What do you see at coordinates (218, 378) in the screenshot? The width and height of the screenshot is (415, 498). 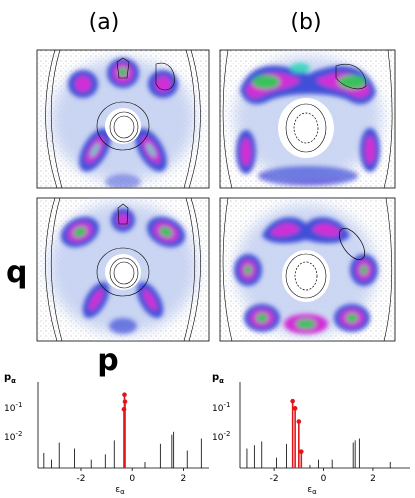 I see `spectrum-b-ylabel: pα` at bounding box center [218, 378].